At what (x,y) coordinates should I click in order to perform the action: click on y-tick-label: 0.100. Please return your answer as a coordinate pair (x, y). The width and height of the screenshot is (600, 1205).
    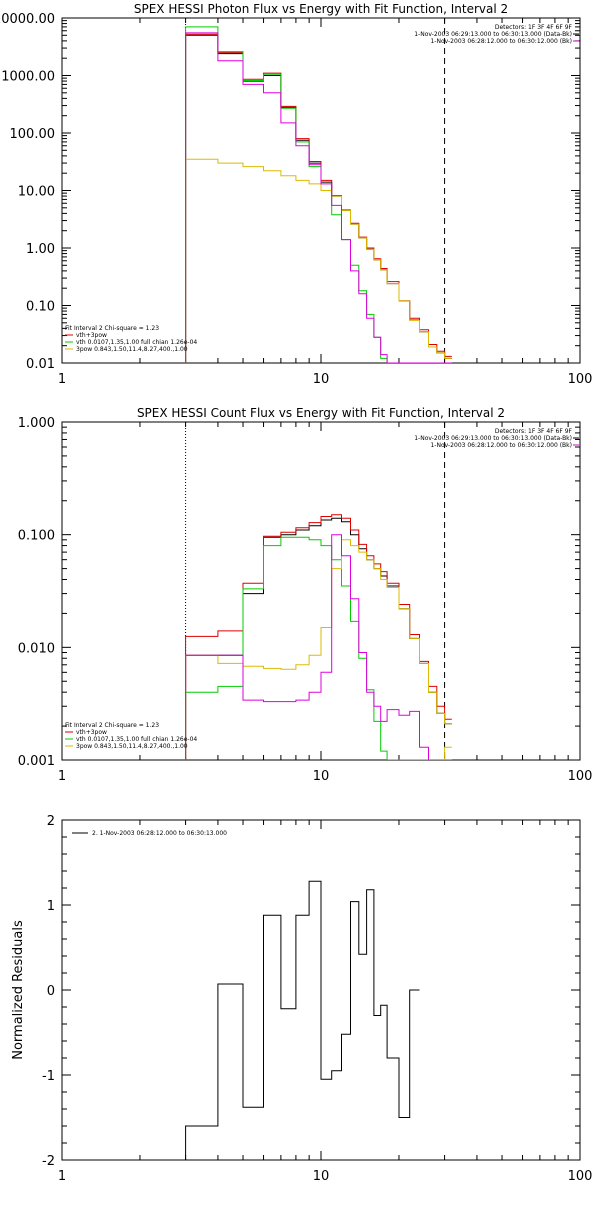
    Looking at the image, I should click on (36, 536).